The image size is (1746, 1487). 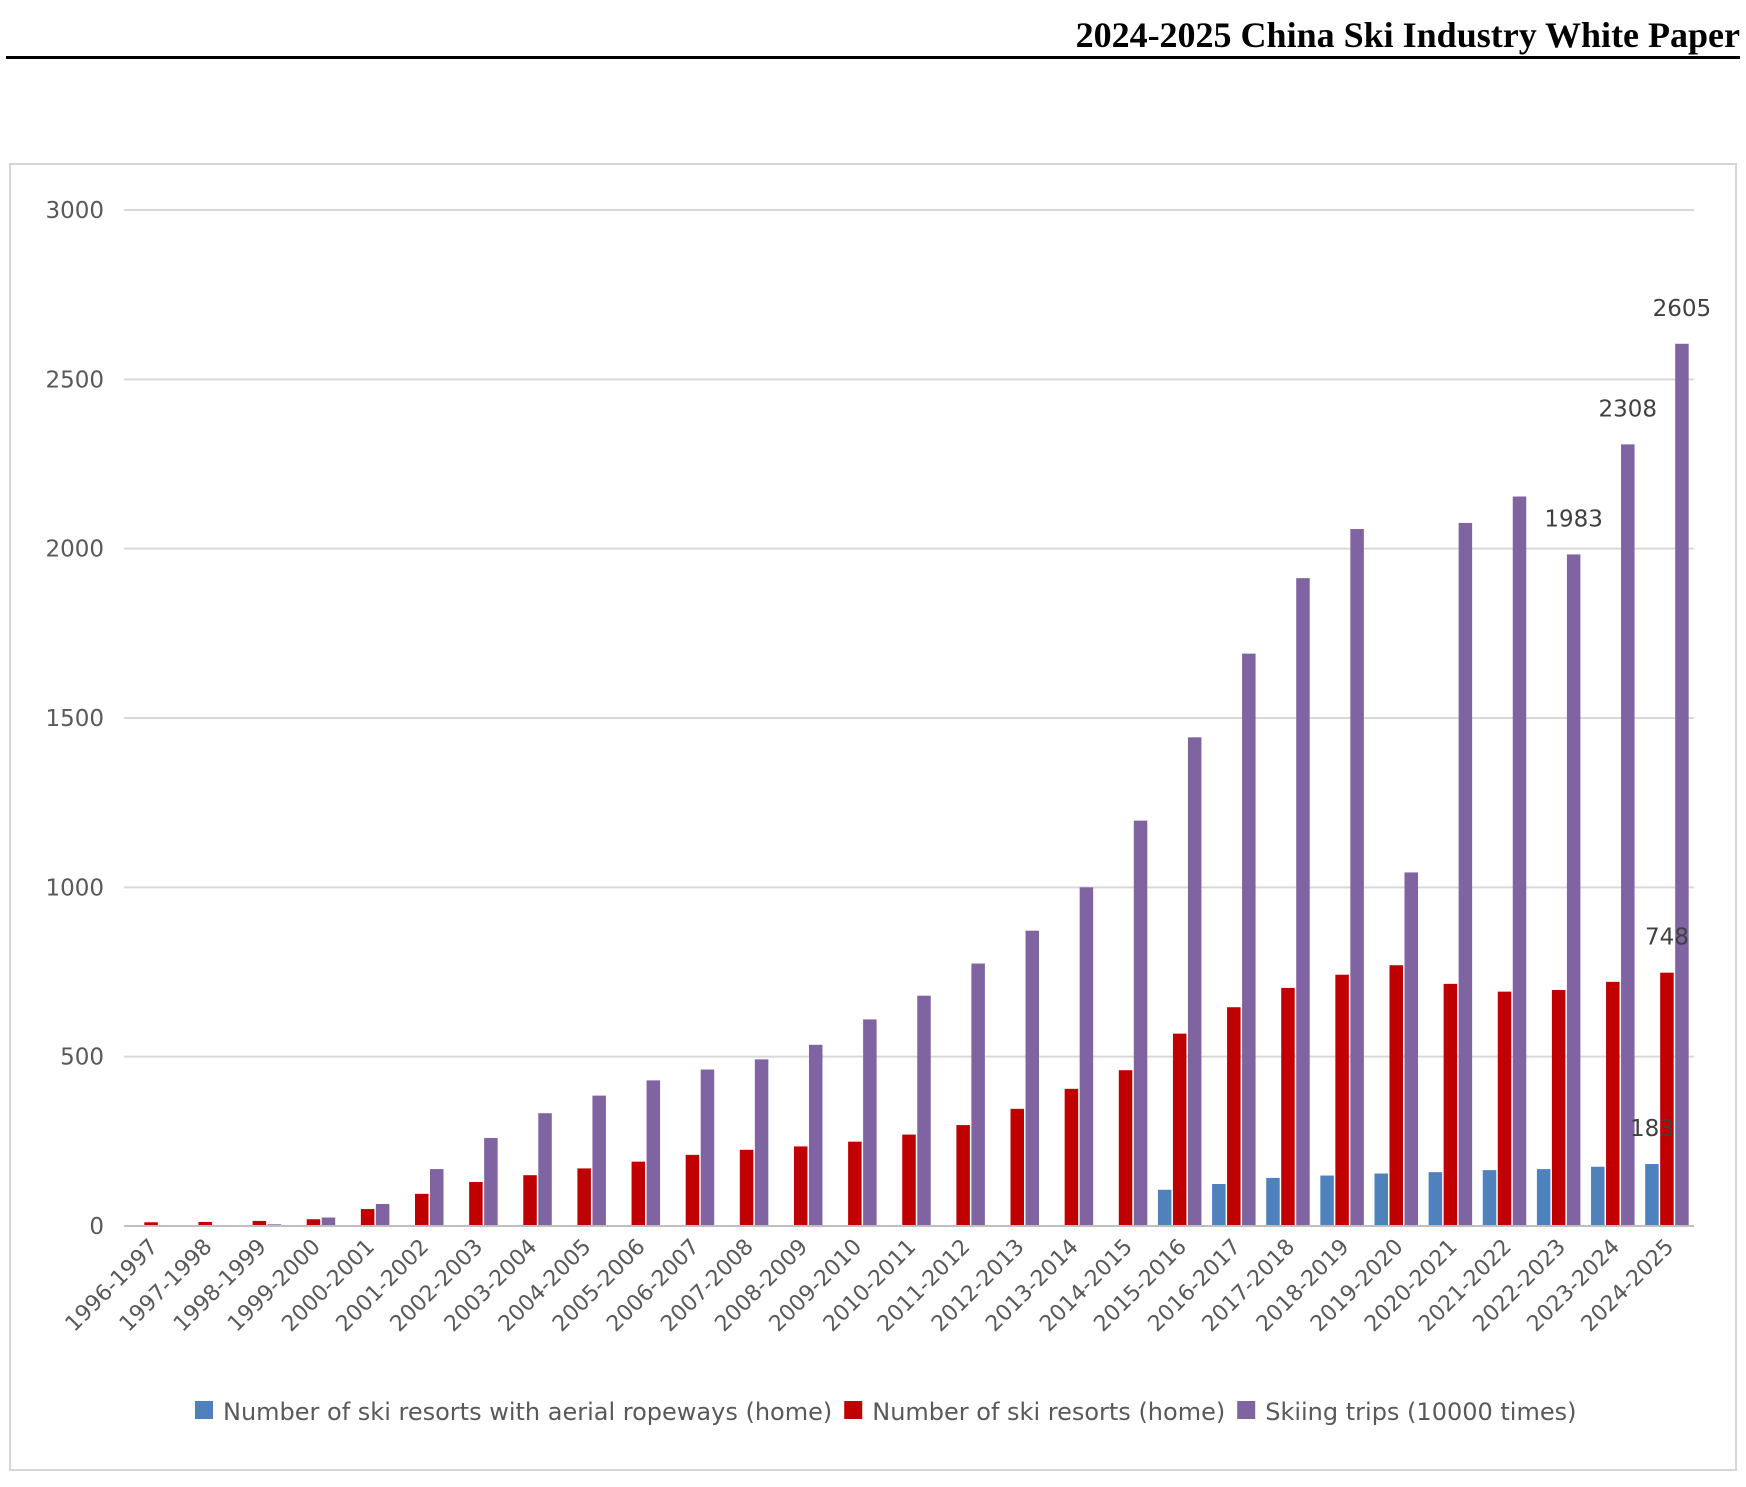 What do you see at coordinates (74, 888) in the screenshot?
I see `y-tick-label: 1000` at bounding box center [74, 888].